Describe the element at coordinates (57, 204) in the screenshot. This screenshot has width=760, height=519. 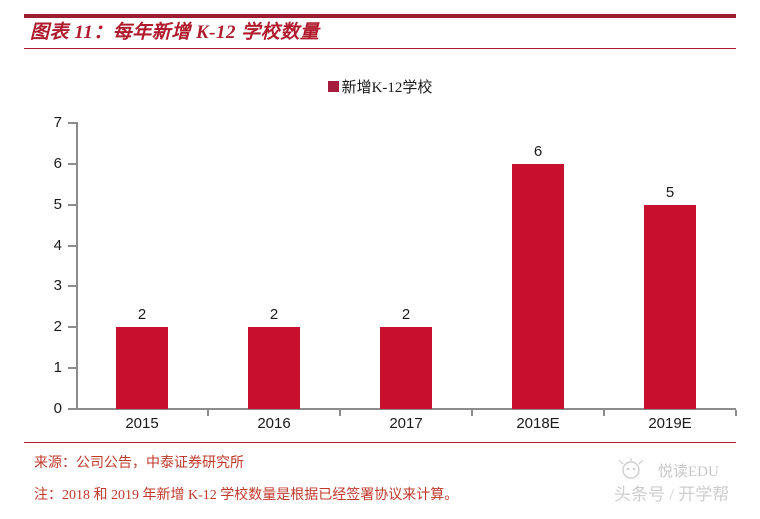
I see `y-axis-tick-label: 5` at that location.